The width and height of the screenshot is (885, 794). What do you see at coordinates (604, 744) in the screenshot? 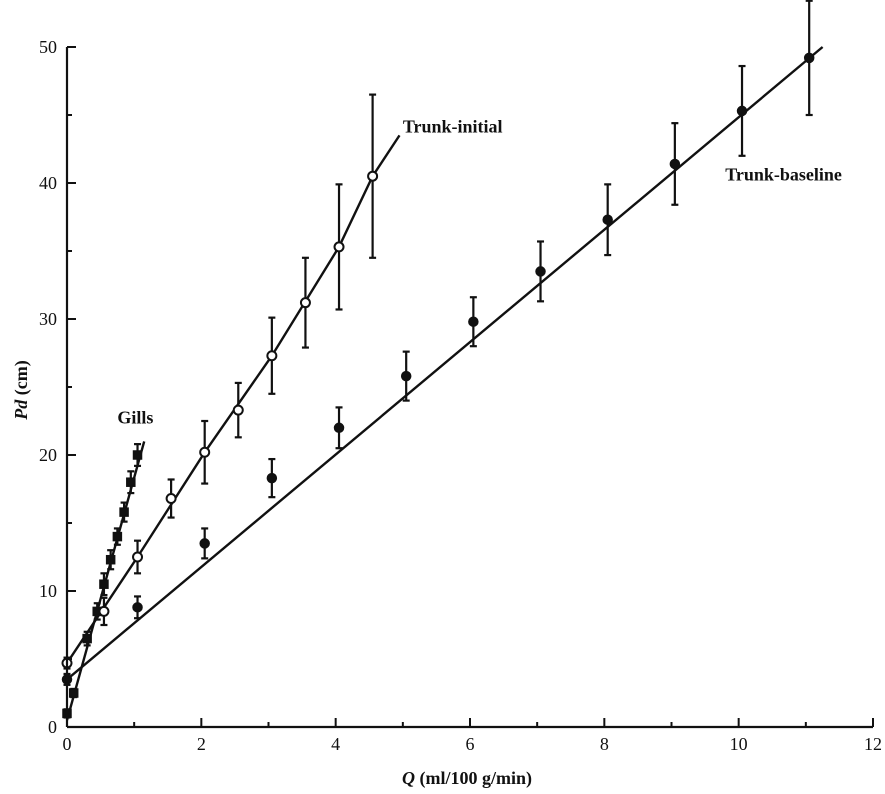
I see `x-tick-label: 8` at bounding box center [604, 744].